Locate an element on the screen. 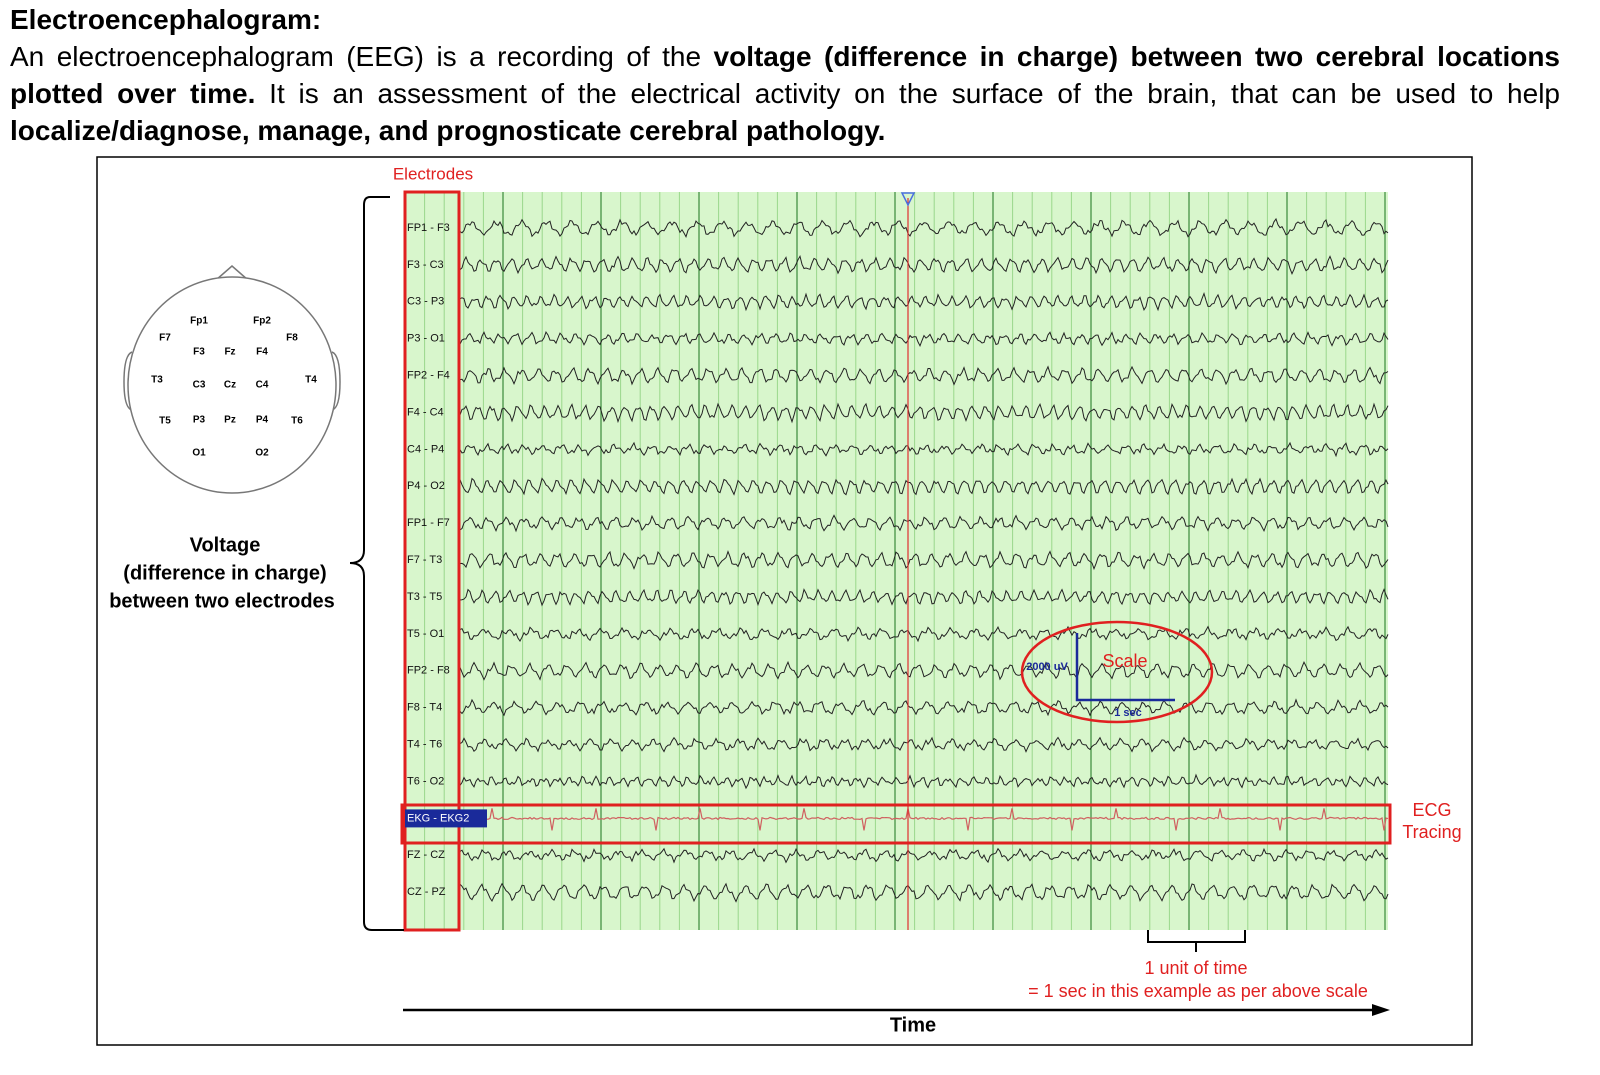  ecg-box is located at coordinates (896, 824).